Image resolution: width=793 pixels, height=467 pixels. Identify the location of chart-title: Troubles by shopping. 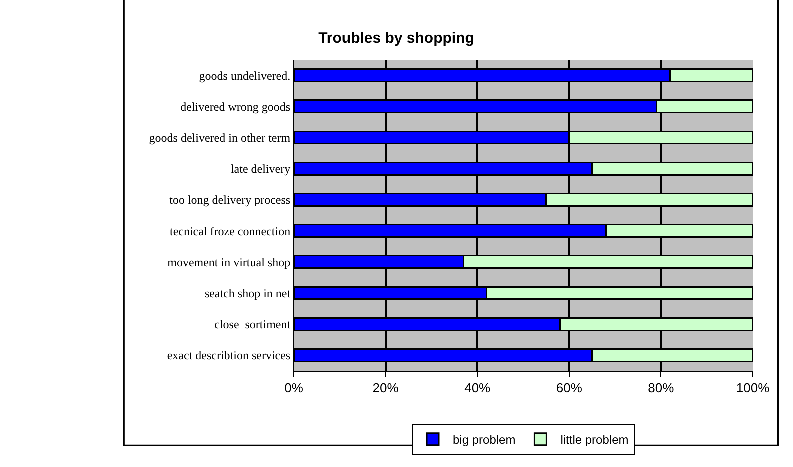
(396, 39).